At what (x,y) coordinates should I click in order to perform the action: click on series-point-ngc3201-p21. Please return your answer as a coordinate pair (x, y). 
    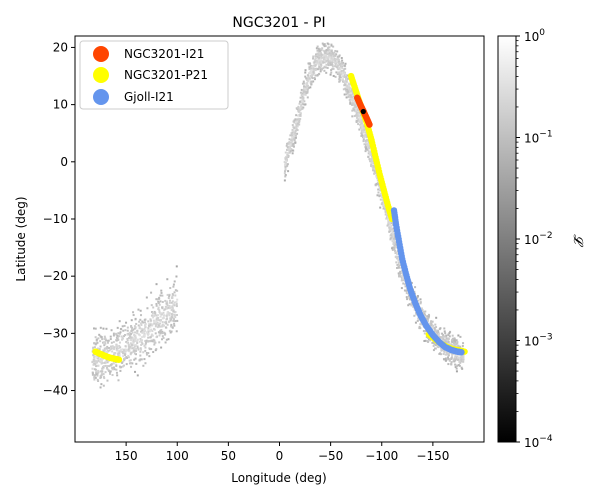
    Looking at the image, I should click on (119, 359).